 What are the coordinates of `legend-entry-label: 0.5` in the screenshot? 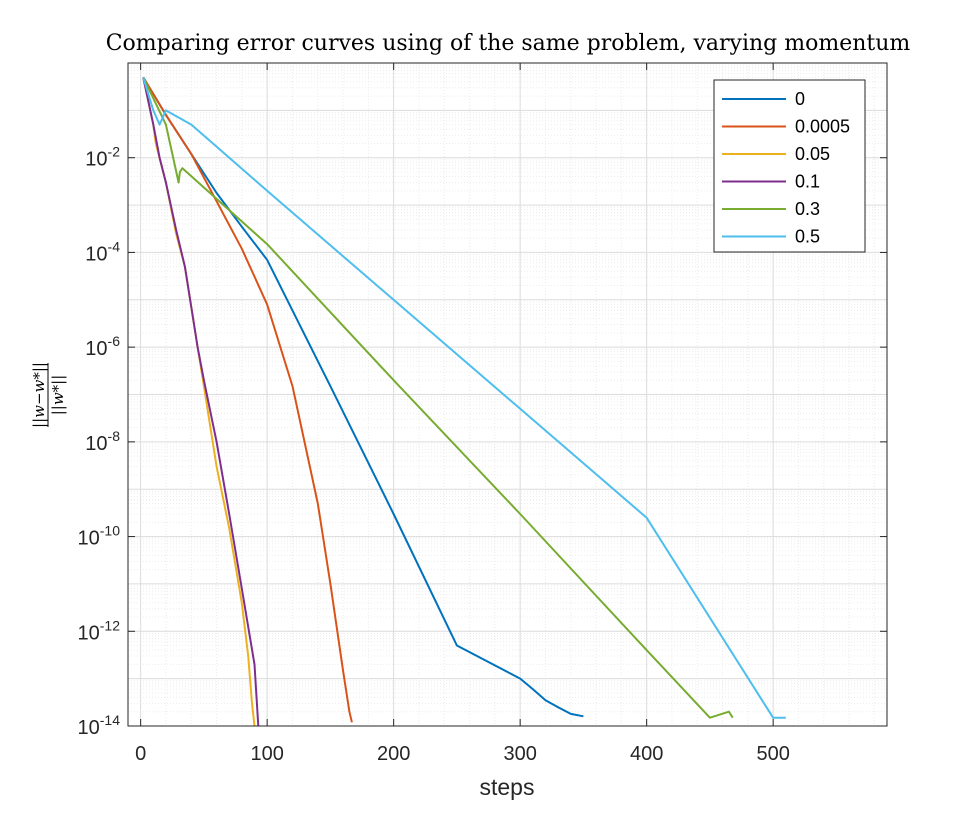 It's located at (807, 237).